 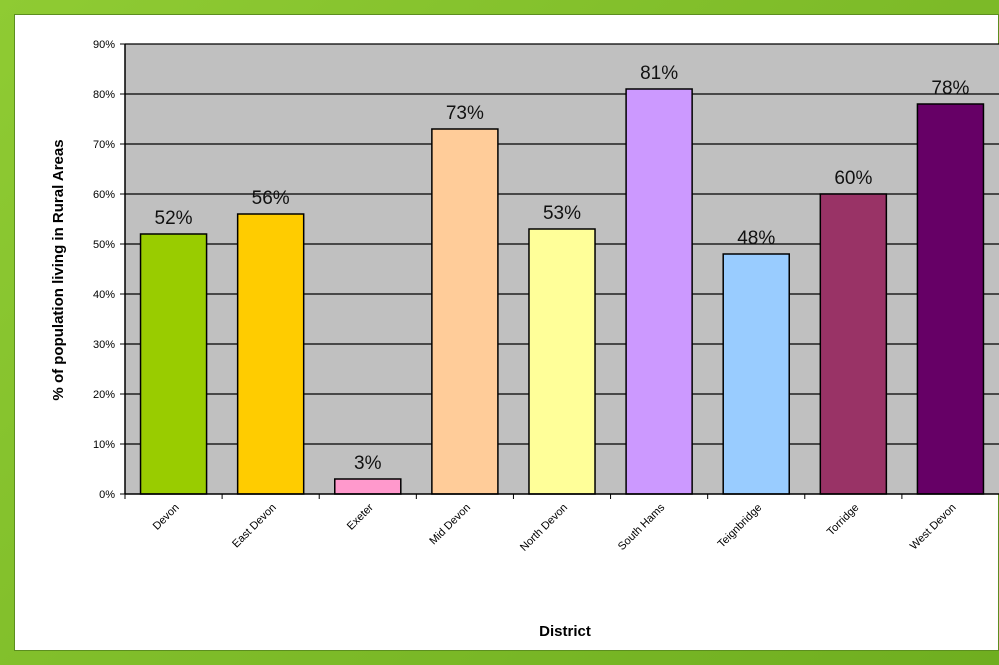 What do you see at coordinates (565, 631) in the screenshot?
I see `x-axis-label: District` at bounding box center [565, 631].